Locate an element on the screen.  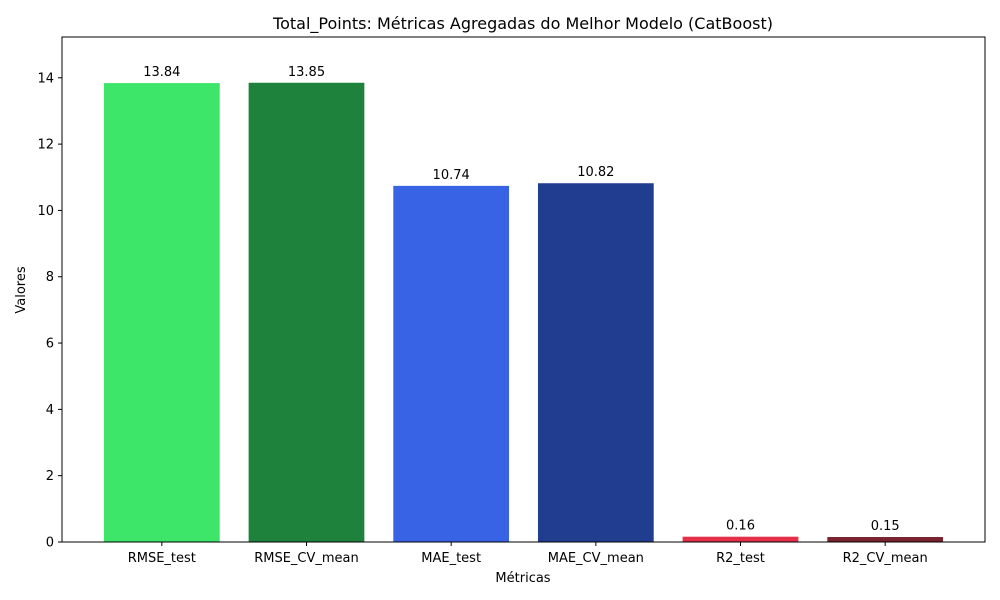
data-label: 10.82 is located at coordinates (595, 172).